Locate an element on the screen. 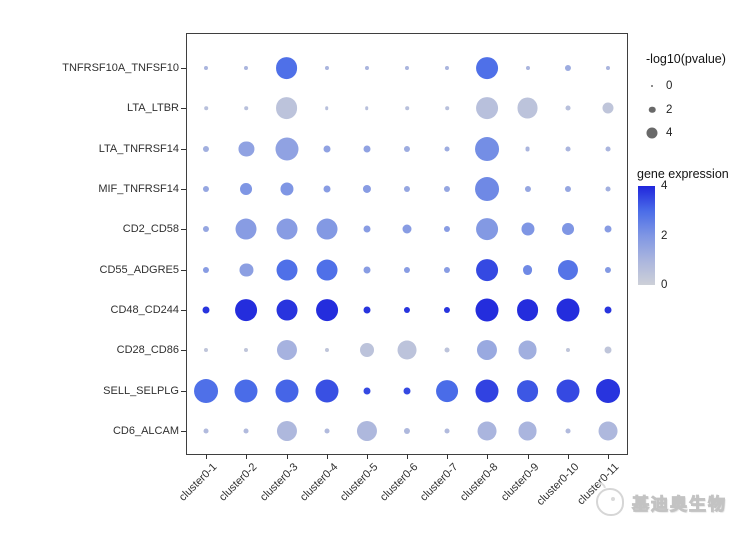 The width and height of the screenshot is (744, 535). x-axis-label: cluster0-5 is located at coordinates (359, 482).